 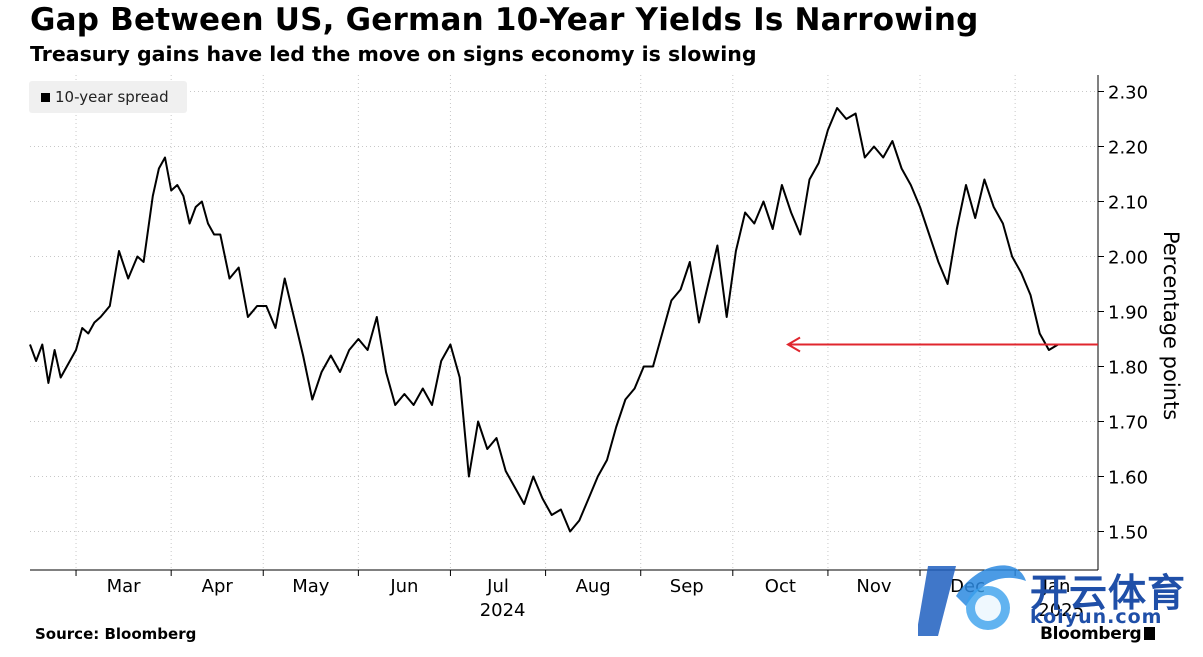 I want to click on legend-swatch, so click(x=45, y=97).